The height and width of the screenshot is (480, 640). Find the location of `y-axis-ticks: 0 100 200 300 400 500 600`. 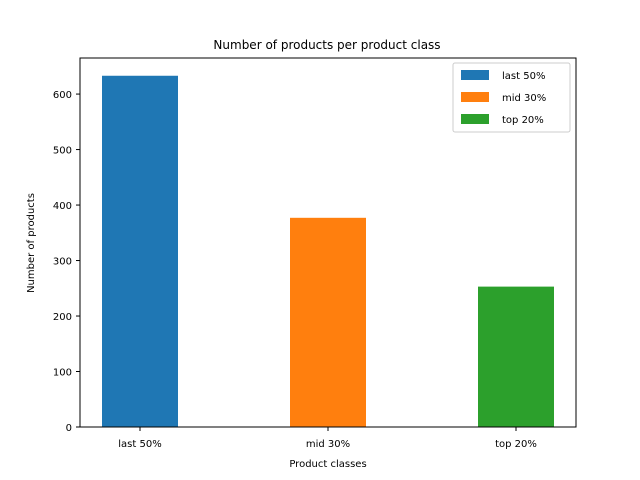

y-axis-ticks: 0 100 200 300 400 500 600 is located at coordinates (66, 262).